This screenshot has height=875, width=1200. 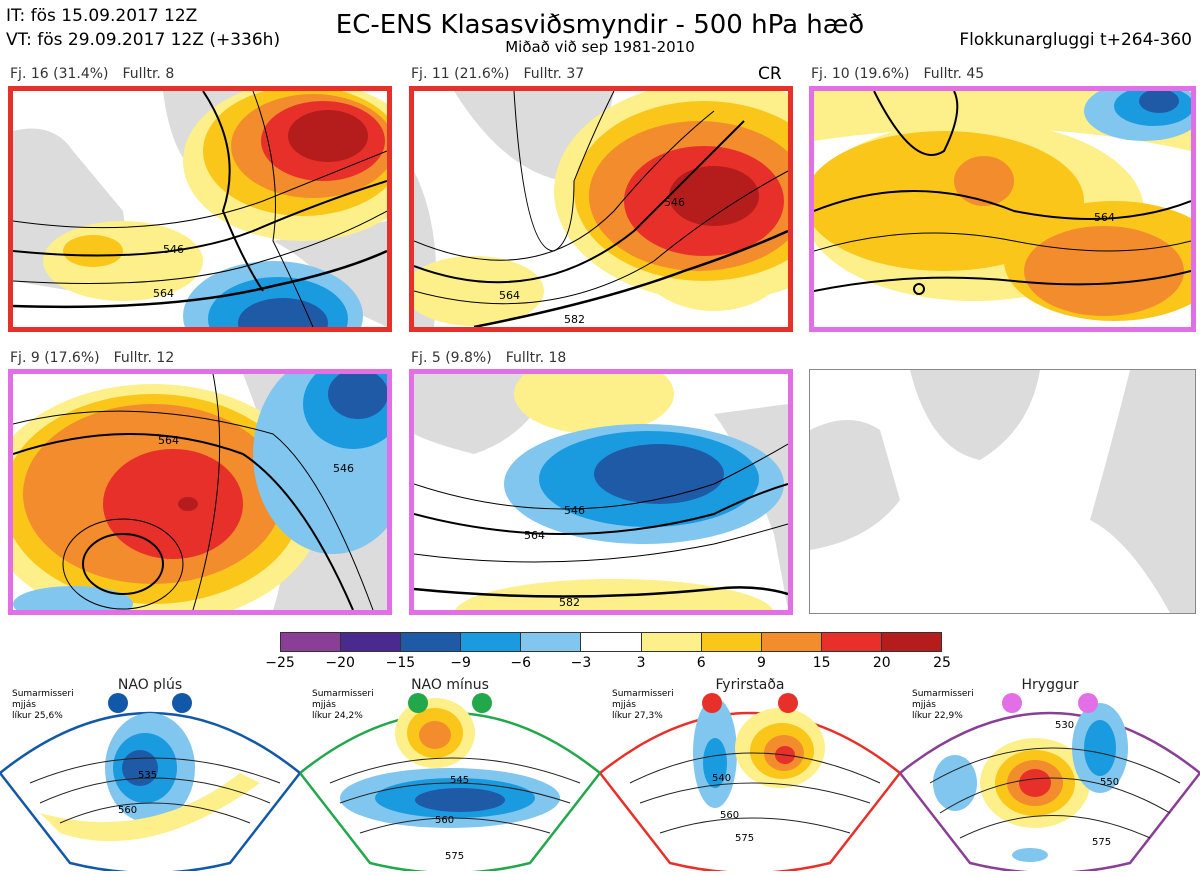 I want to click on cluster-label: Fj. 10 (19.6%), so click(x=860, y=74).